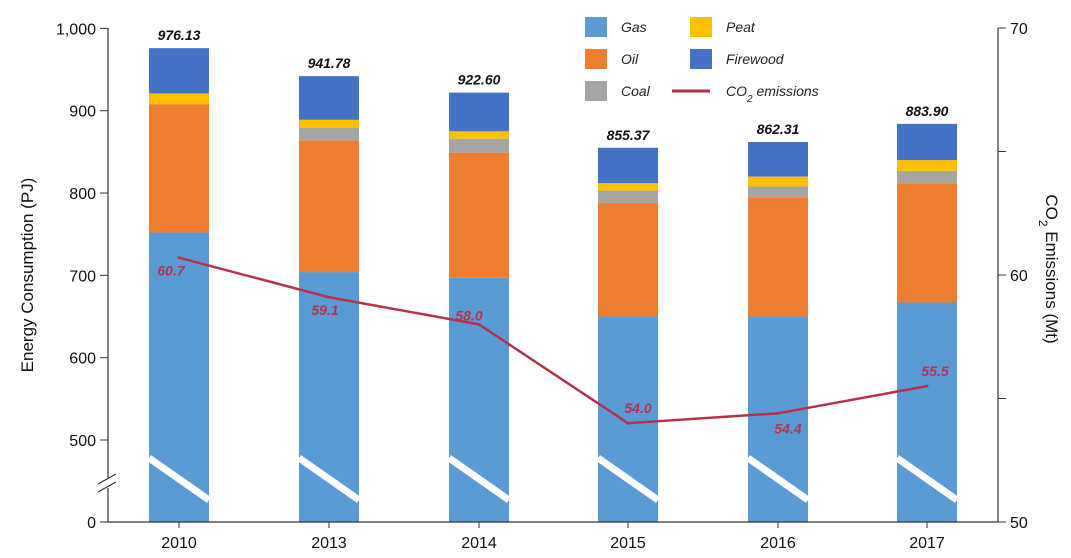 This screenshot has height=558, width=1071. Describe the element at coordinates (329, 297) in the screenshot. I see `co2-point-2013` at that location.